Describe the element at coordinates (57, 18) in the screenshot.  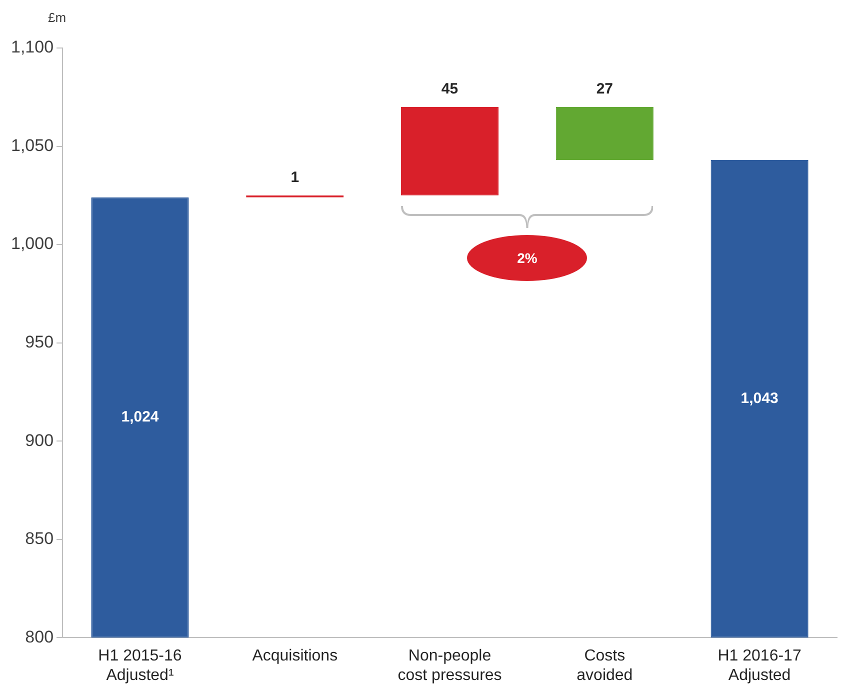
I see `y-axis-title: £m` at that location.